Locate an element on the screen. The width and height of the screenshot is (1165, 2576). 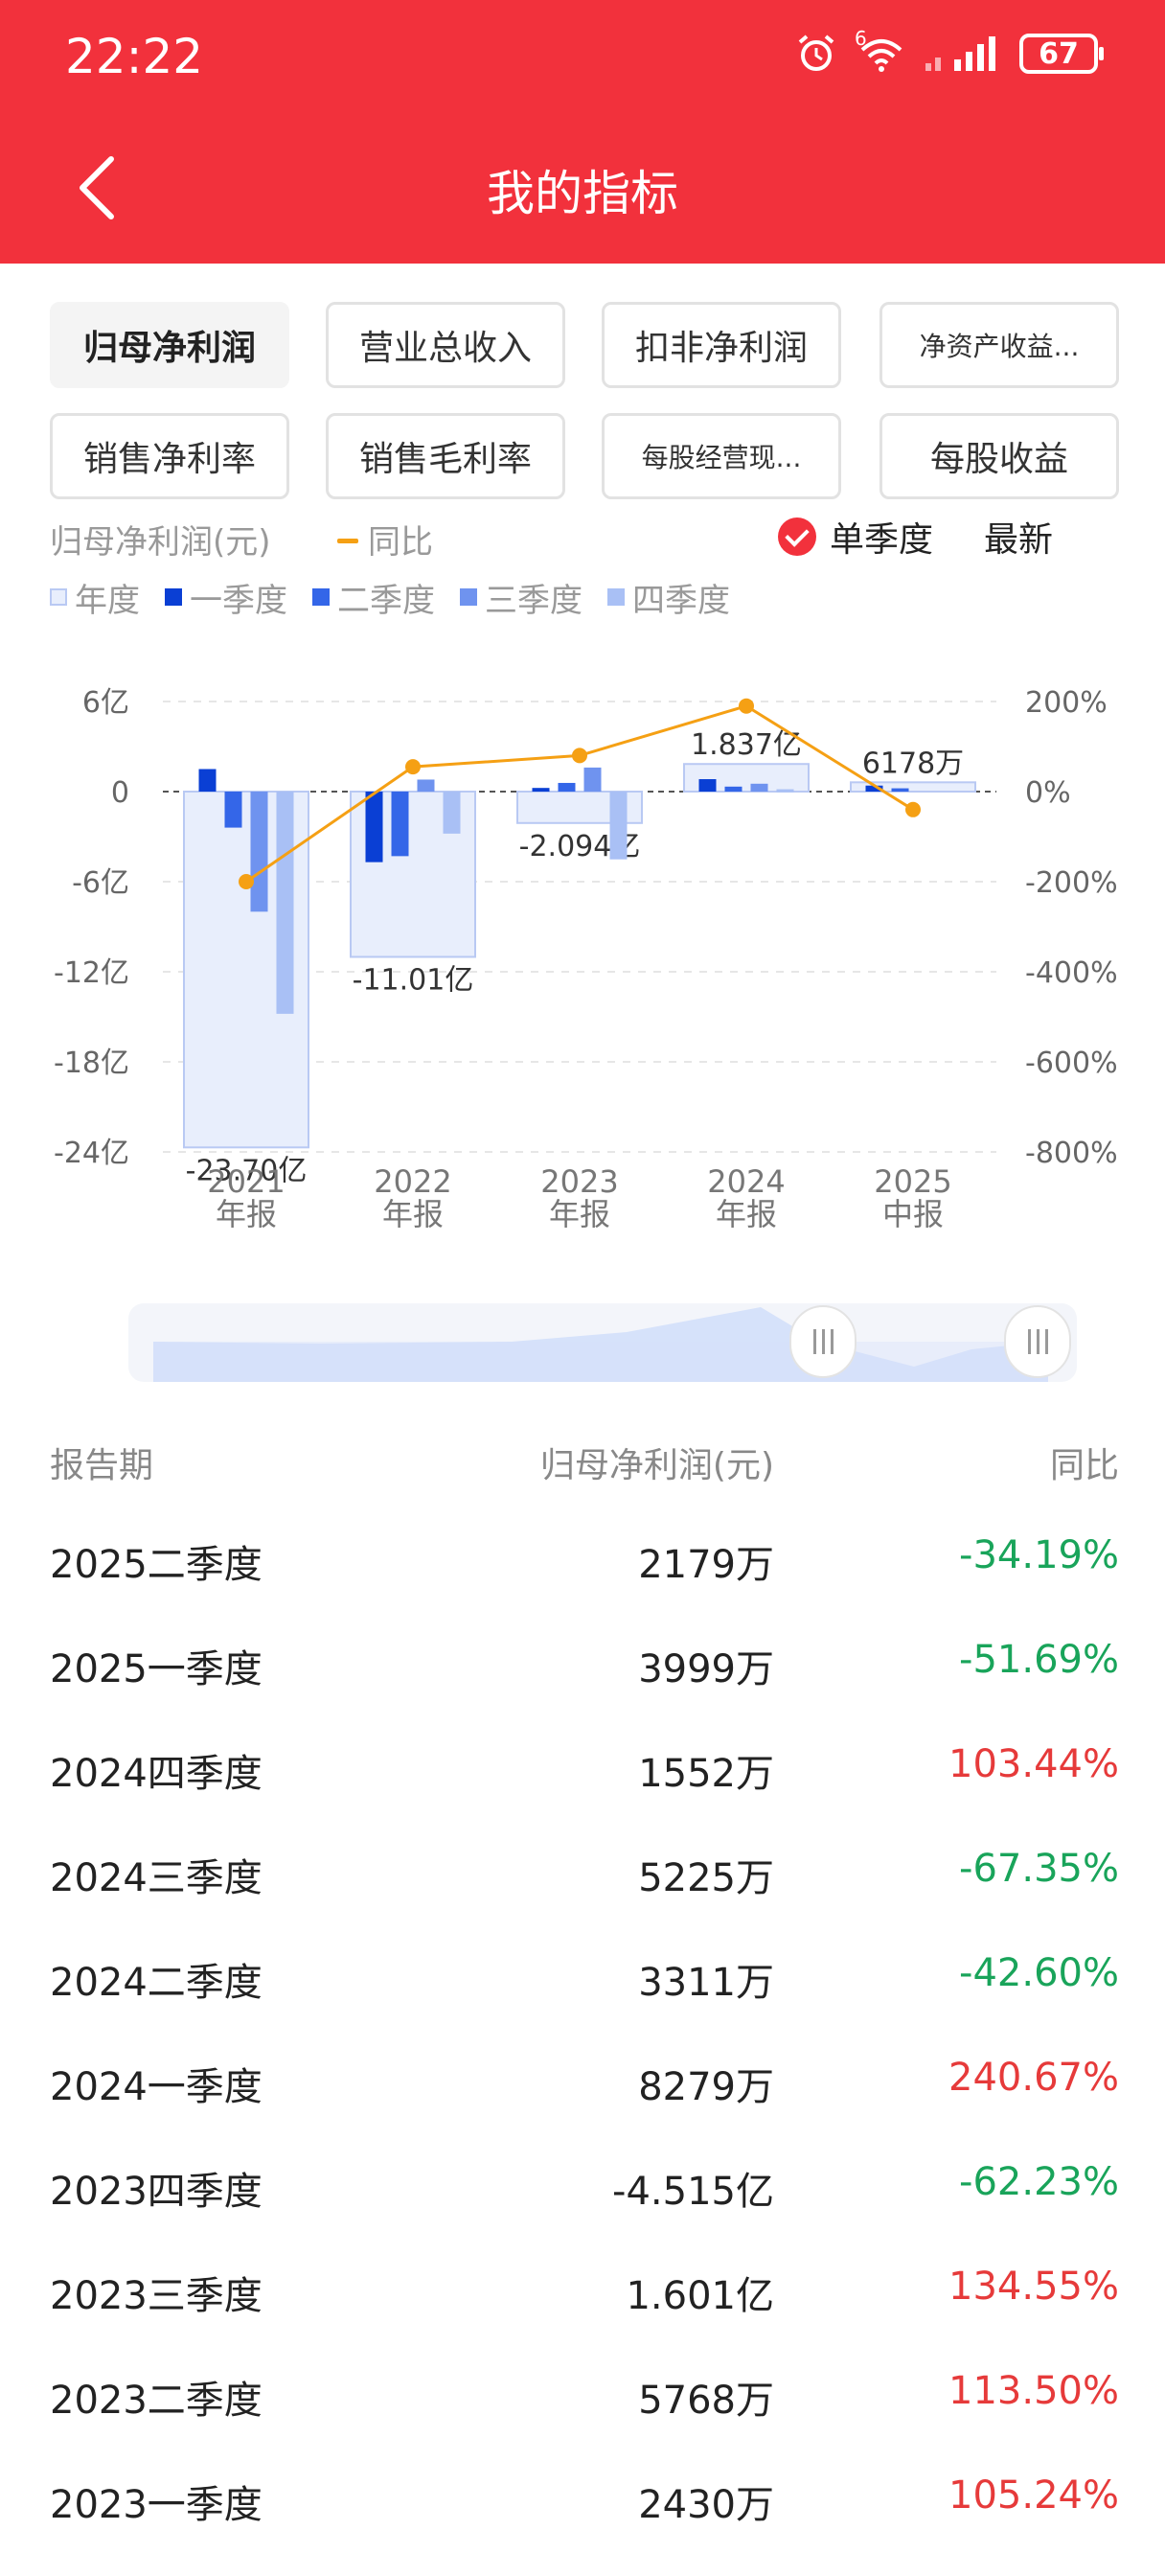
table-row: 2024二季度 3311万 -42.60% is located at coordinates (584, 1974).